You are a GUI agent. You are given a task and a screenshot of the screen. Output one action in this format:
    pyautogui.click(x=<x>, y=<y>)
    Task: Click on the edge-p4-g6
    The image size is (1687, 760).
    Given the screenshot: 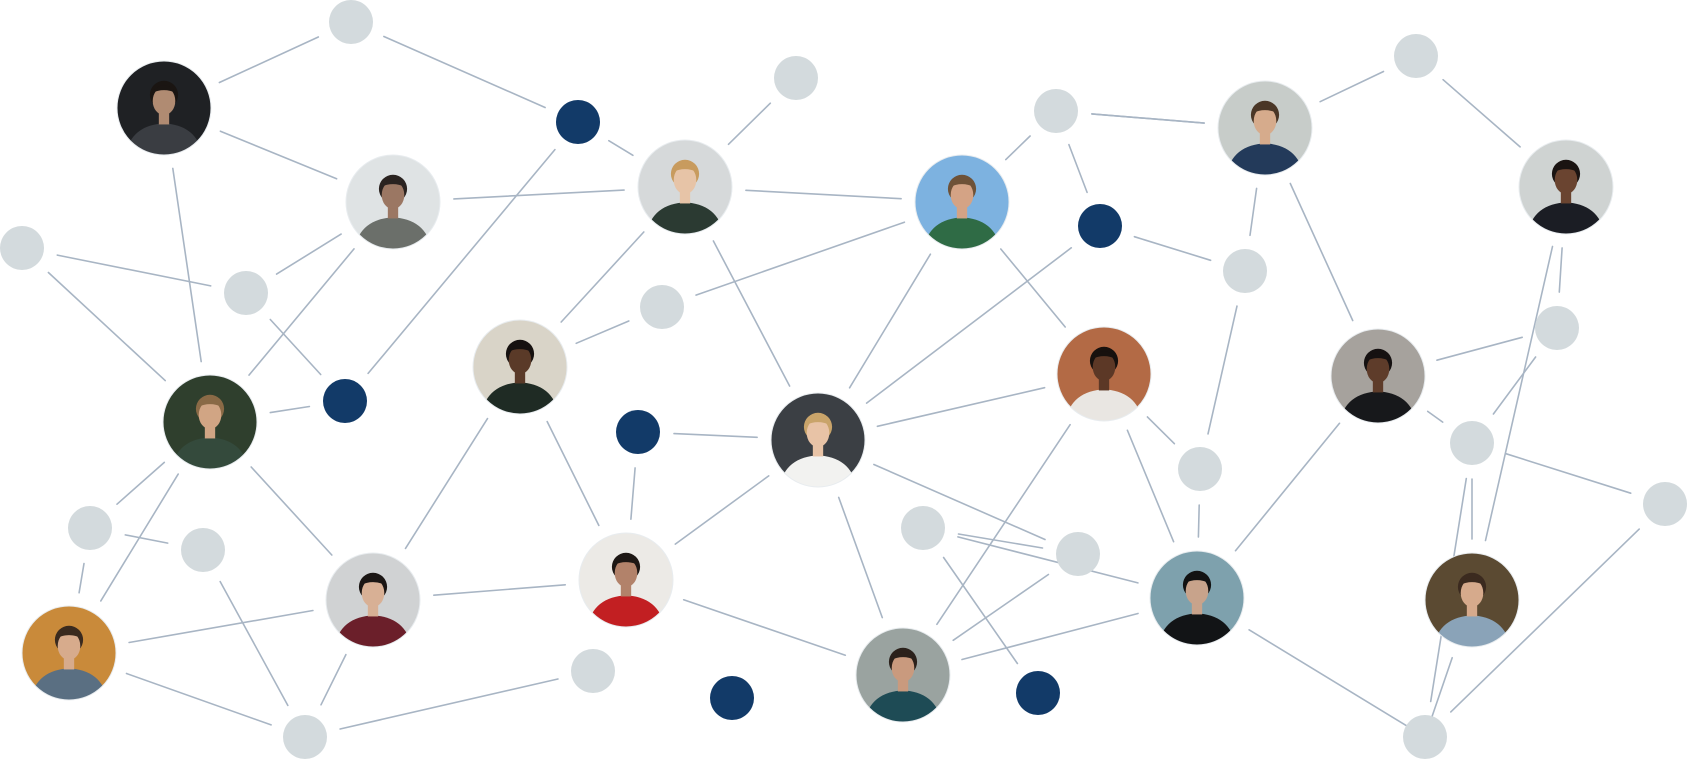 What is the action you would take?
    pyautogui.click(x=1017, y=148)
    